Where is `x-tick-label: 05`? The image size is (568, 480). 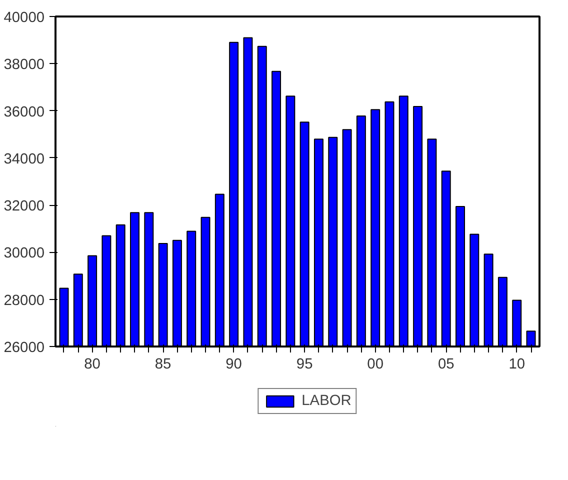
x-tick-label: 05 is located at coordinates (446, 364).